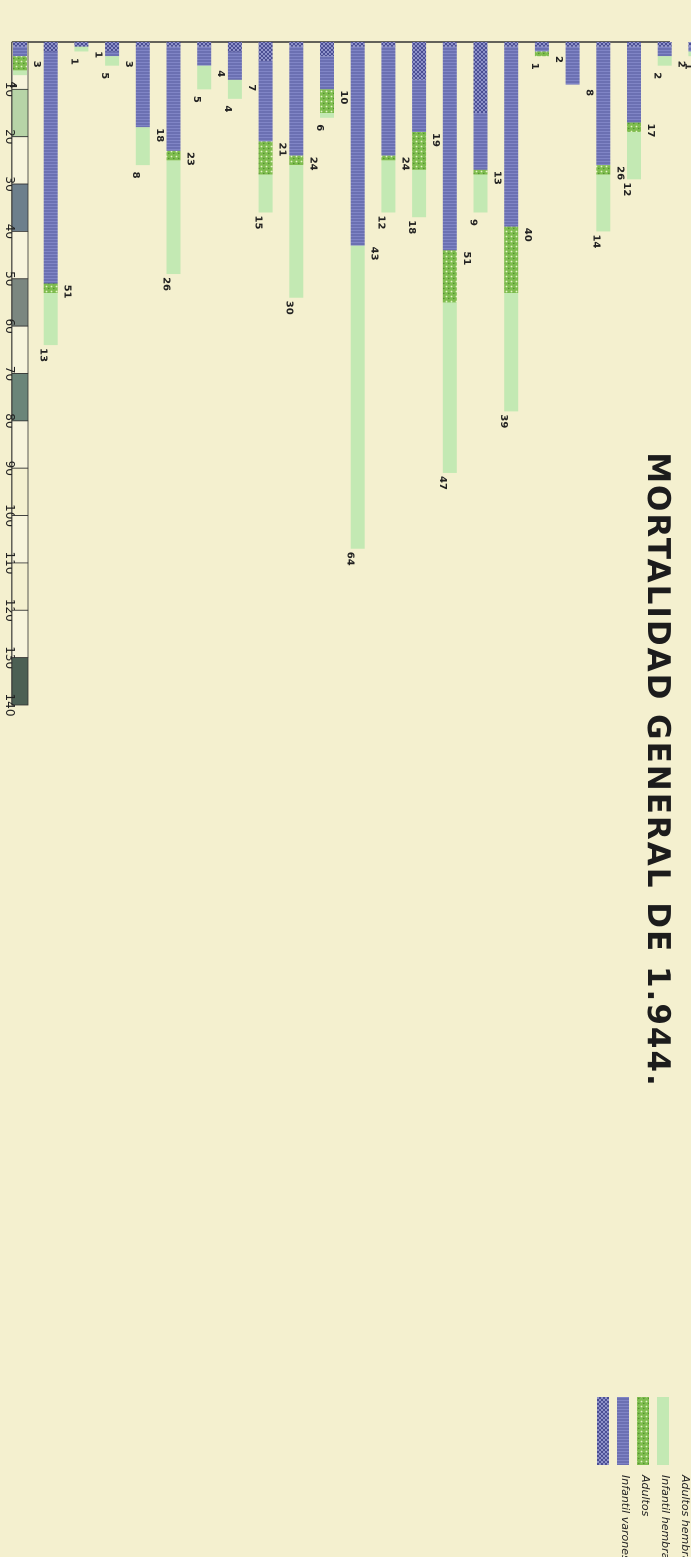  Describe the element at coordinates (589, 92) in the screenshot. I see `data-label: 8` at that location.